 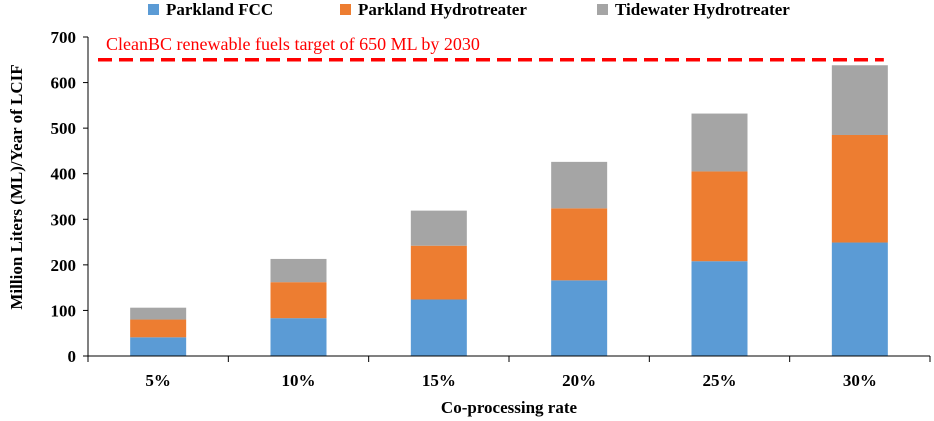 What do you see at coordinates (64, 128) in the screenshot?
I see `y-tick-label: 500` at bounding box center [64, 128].